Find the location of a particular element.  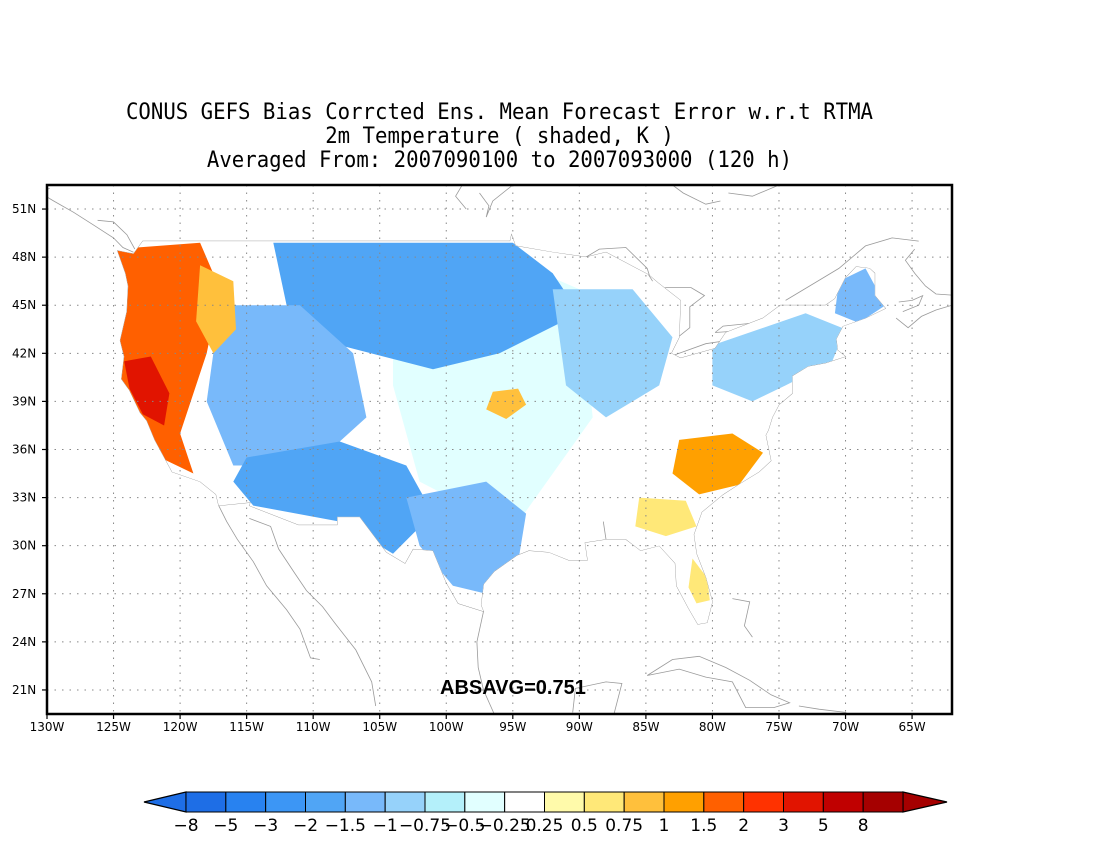

lon-tick-label: 105W is located at coordinates (379, 727).